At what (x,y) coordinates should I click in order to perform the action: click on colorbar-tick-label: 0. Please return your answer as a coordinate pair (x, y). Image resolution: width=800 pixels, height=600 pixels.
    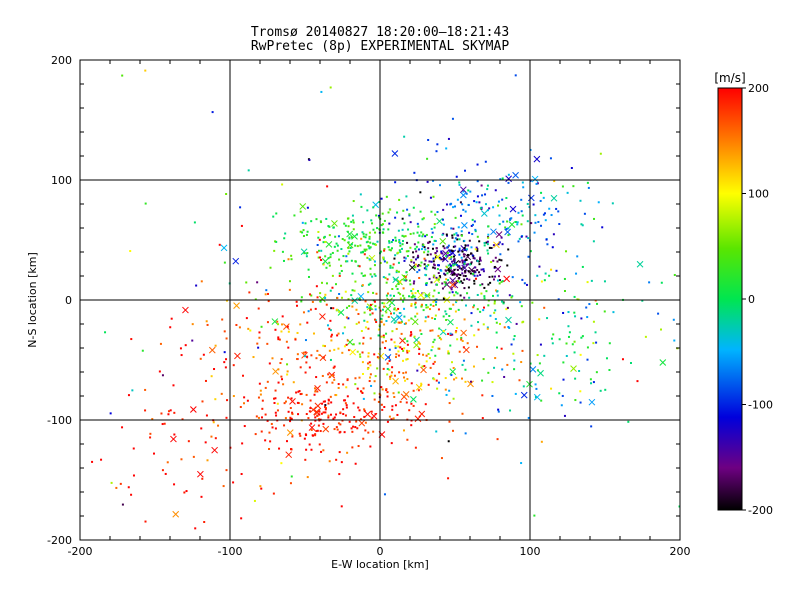
    Looking at the image, I should click on (751, 299).